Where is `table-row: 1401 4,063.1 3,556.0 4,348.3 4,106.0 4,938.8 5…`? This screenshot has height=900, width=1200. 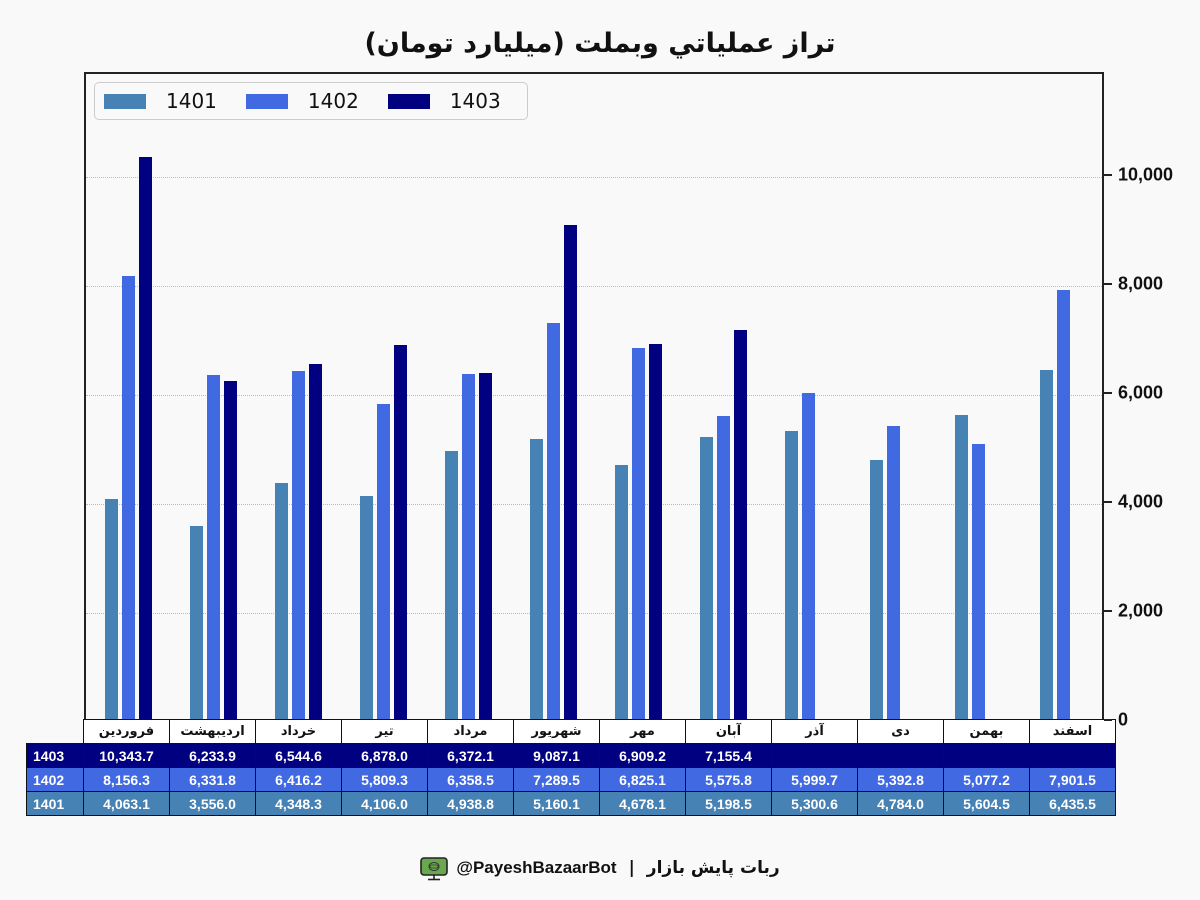
table-row: 1401 4,063.1 3,556.0 4,348.3 4,106.0 4,938.8 5… is located at coordinates (571, 803).